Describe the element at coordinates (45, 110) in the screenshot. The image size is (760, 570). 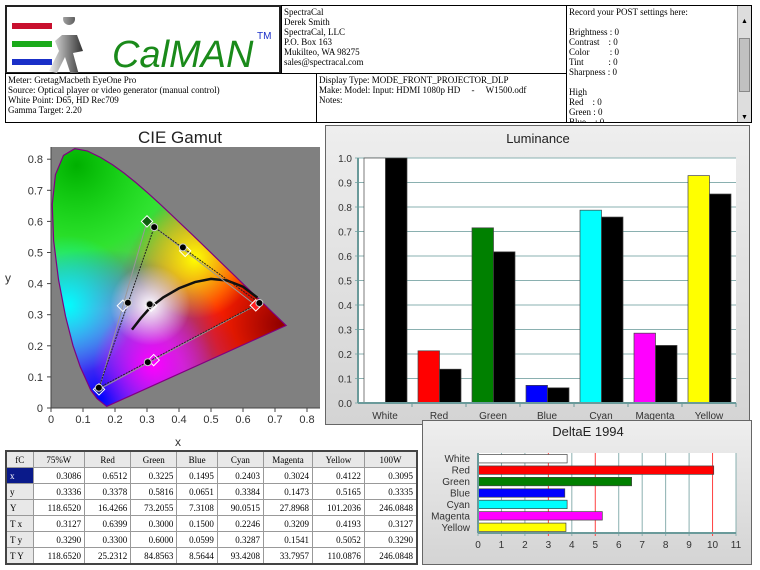
I see `info-line: Gamma Target: 2.20` at that location.